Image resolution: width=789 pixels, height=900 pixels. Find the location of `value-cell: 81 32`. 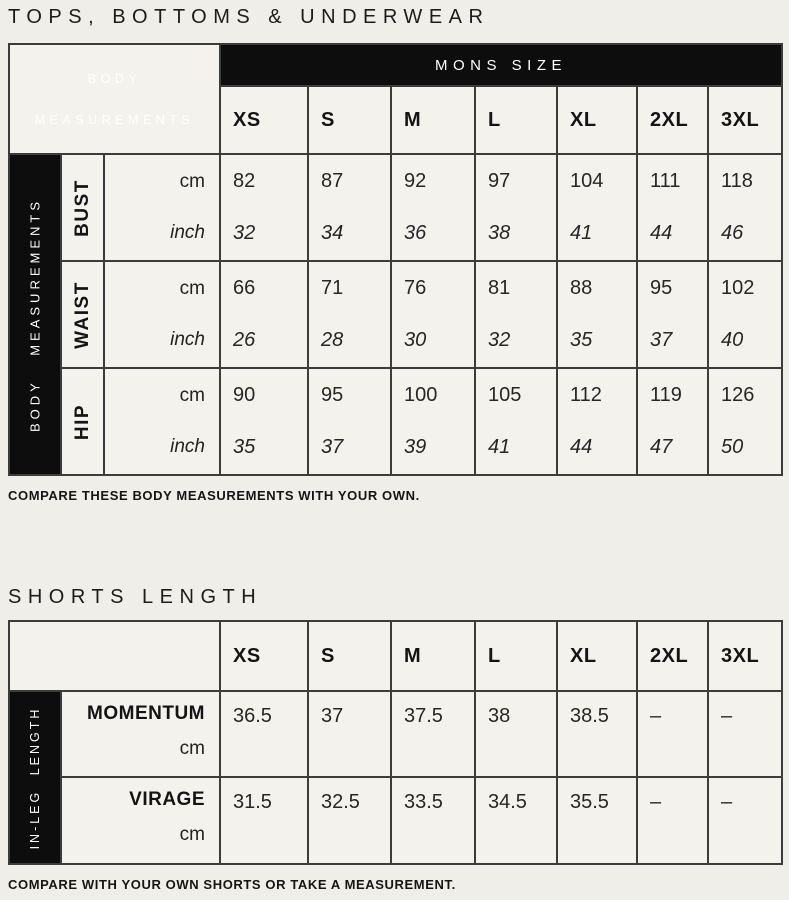

value-cell: 81 32 is located at coordinates (516, 314).